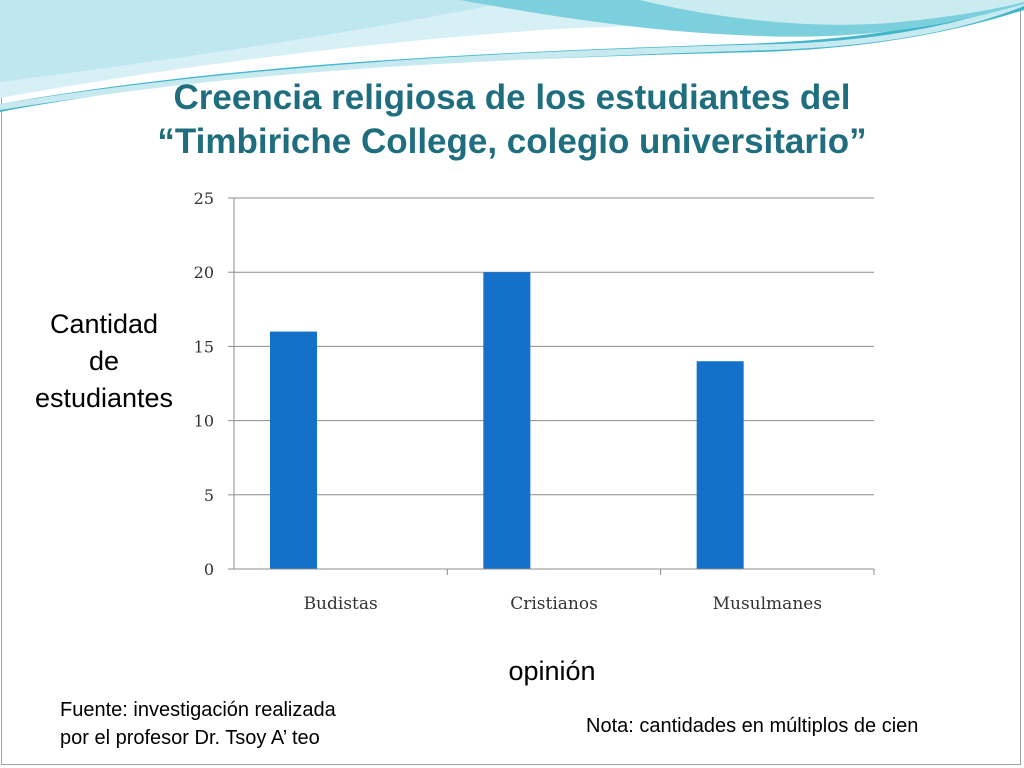 This screenshot has height=768, width=1024. Describe the element at coordinates (209, 495) in the screenshot. I see `y-tick-label: 5` at that location.